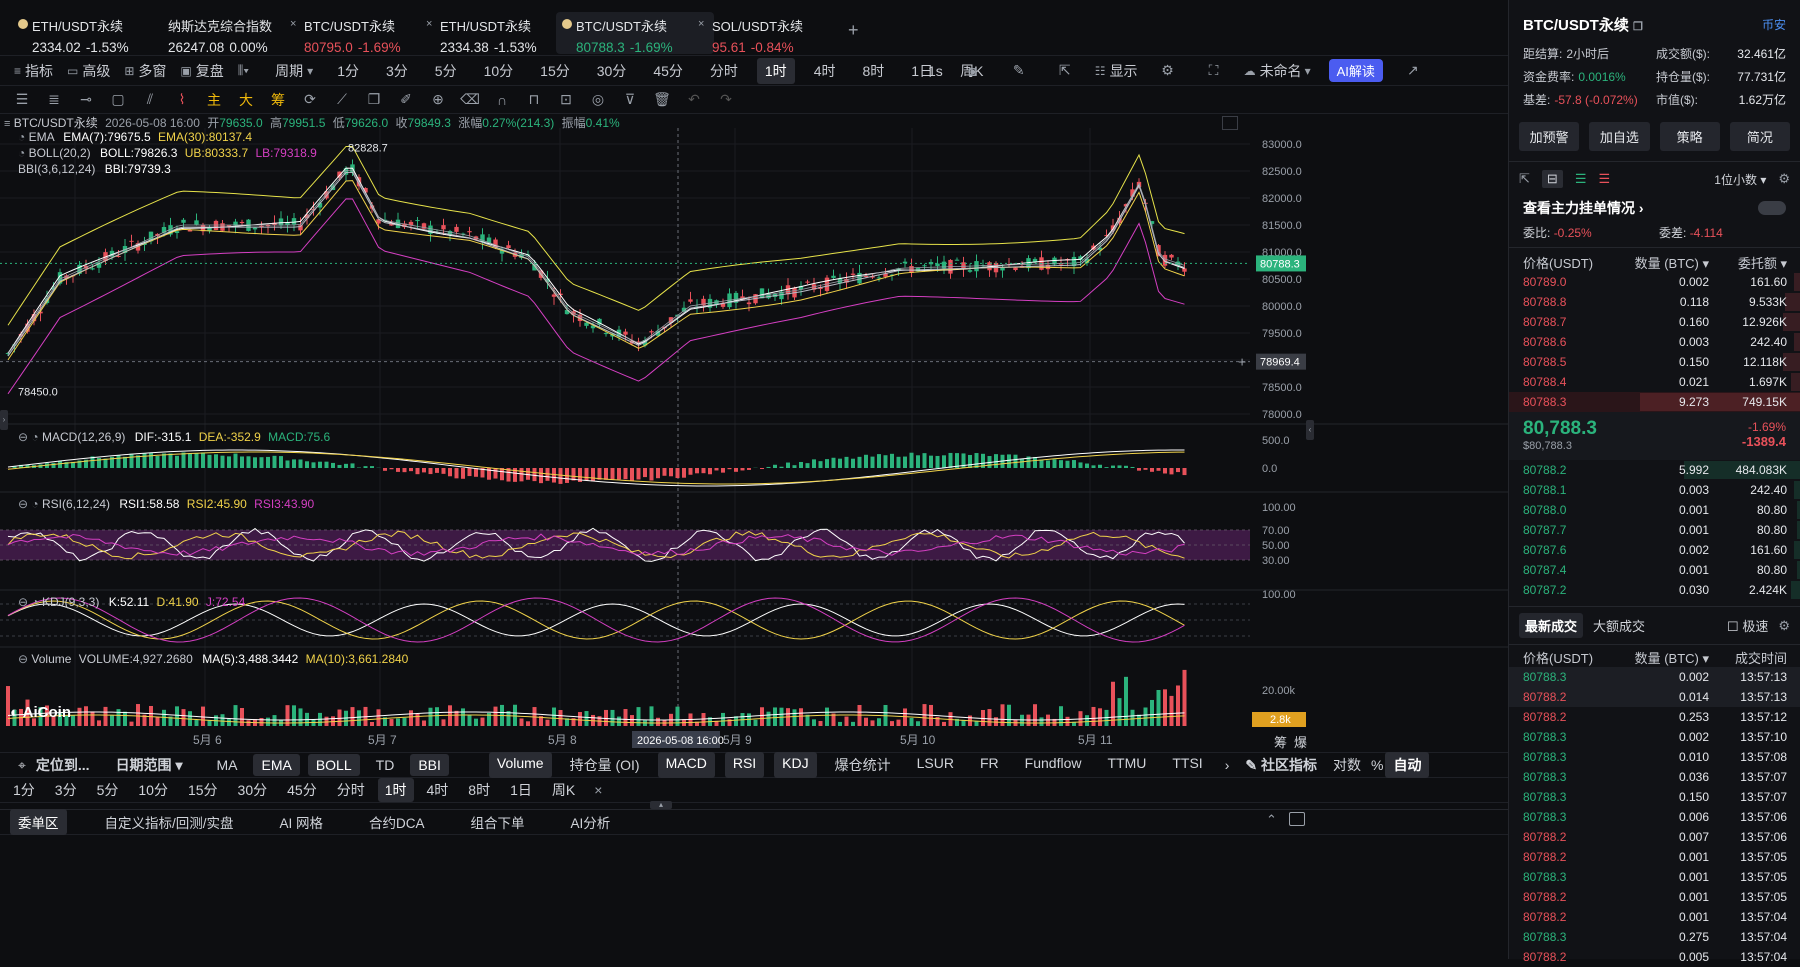 The image size is (1800, 967). Describe the element at coordinates (54, 99) in the screenshot. I see `list-icon: ≣` at that location.